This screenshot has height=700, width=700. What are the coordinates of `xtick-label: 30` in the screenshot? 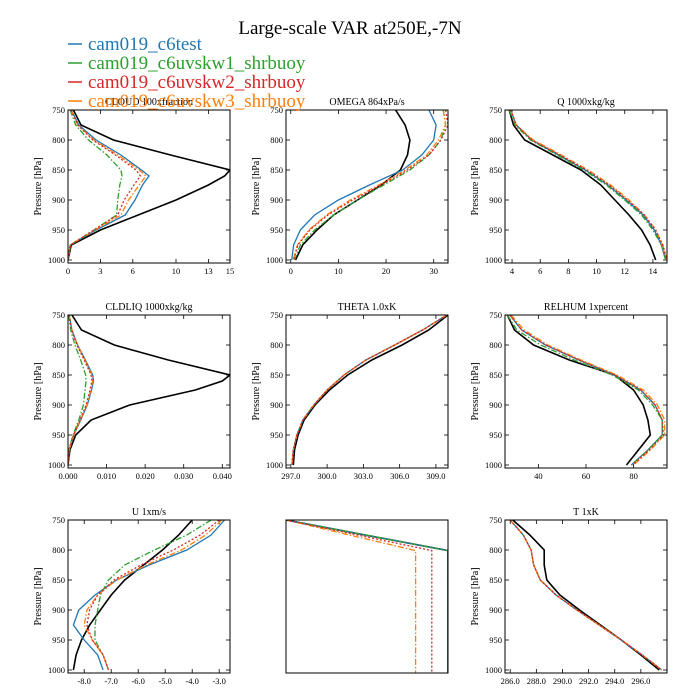 It's located at (433, 271).